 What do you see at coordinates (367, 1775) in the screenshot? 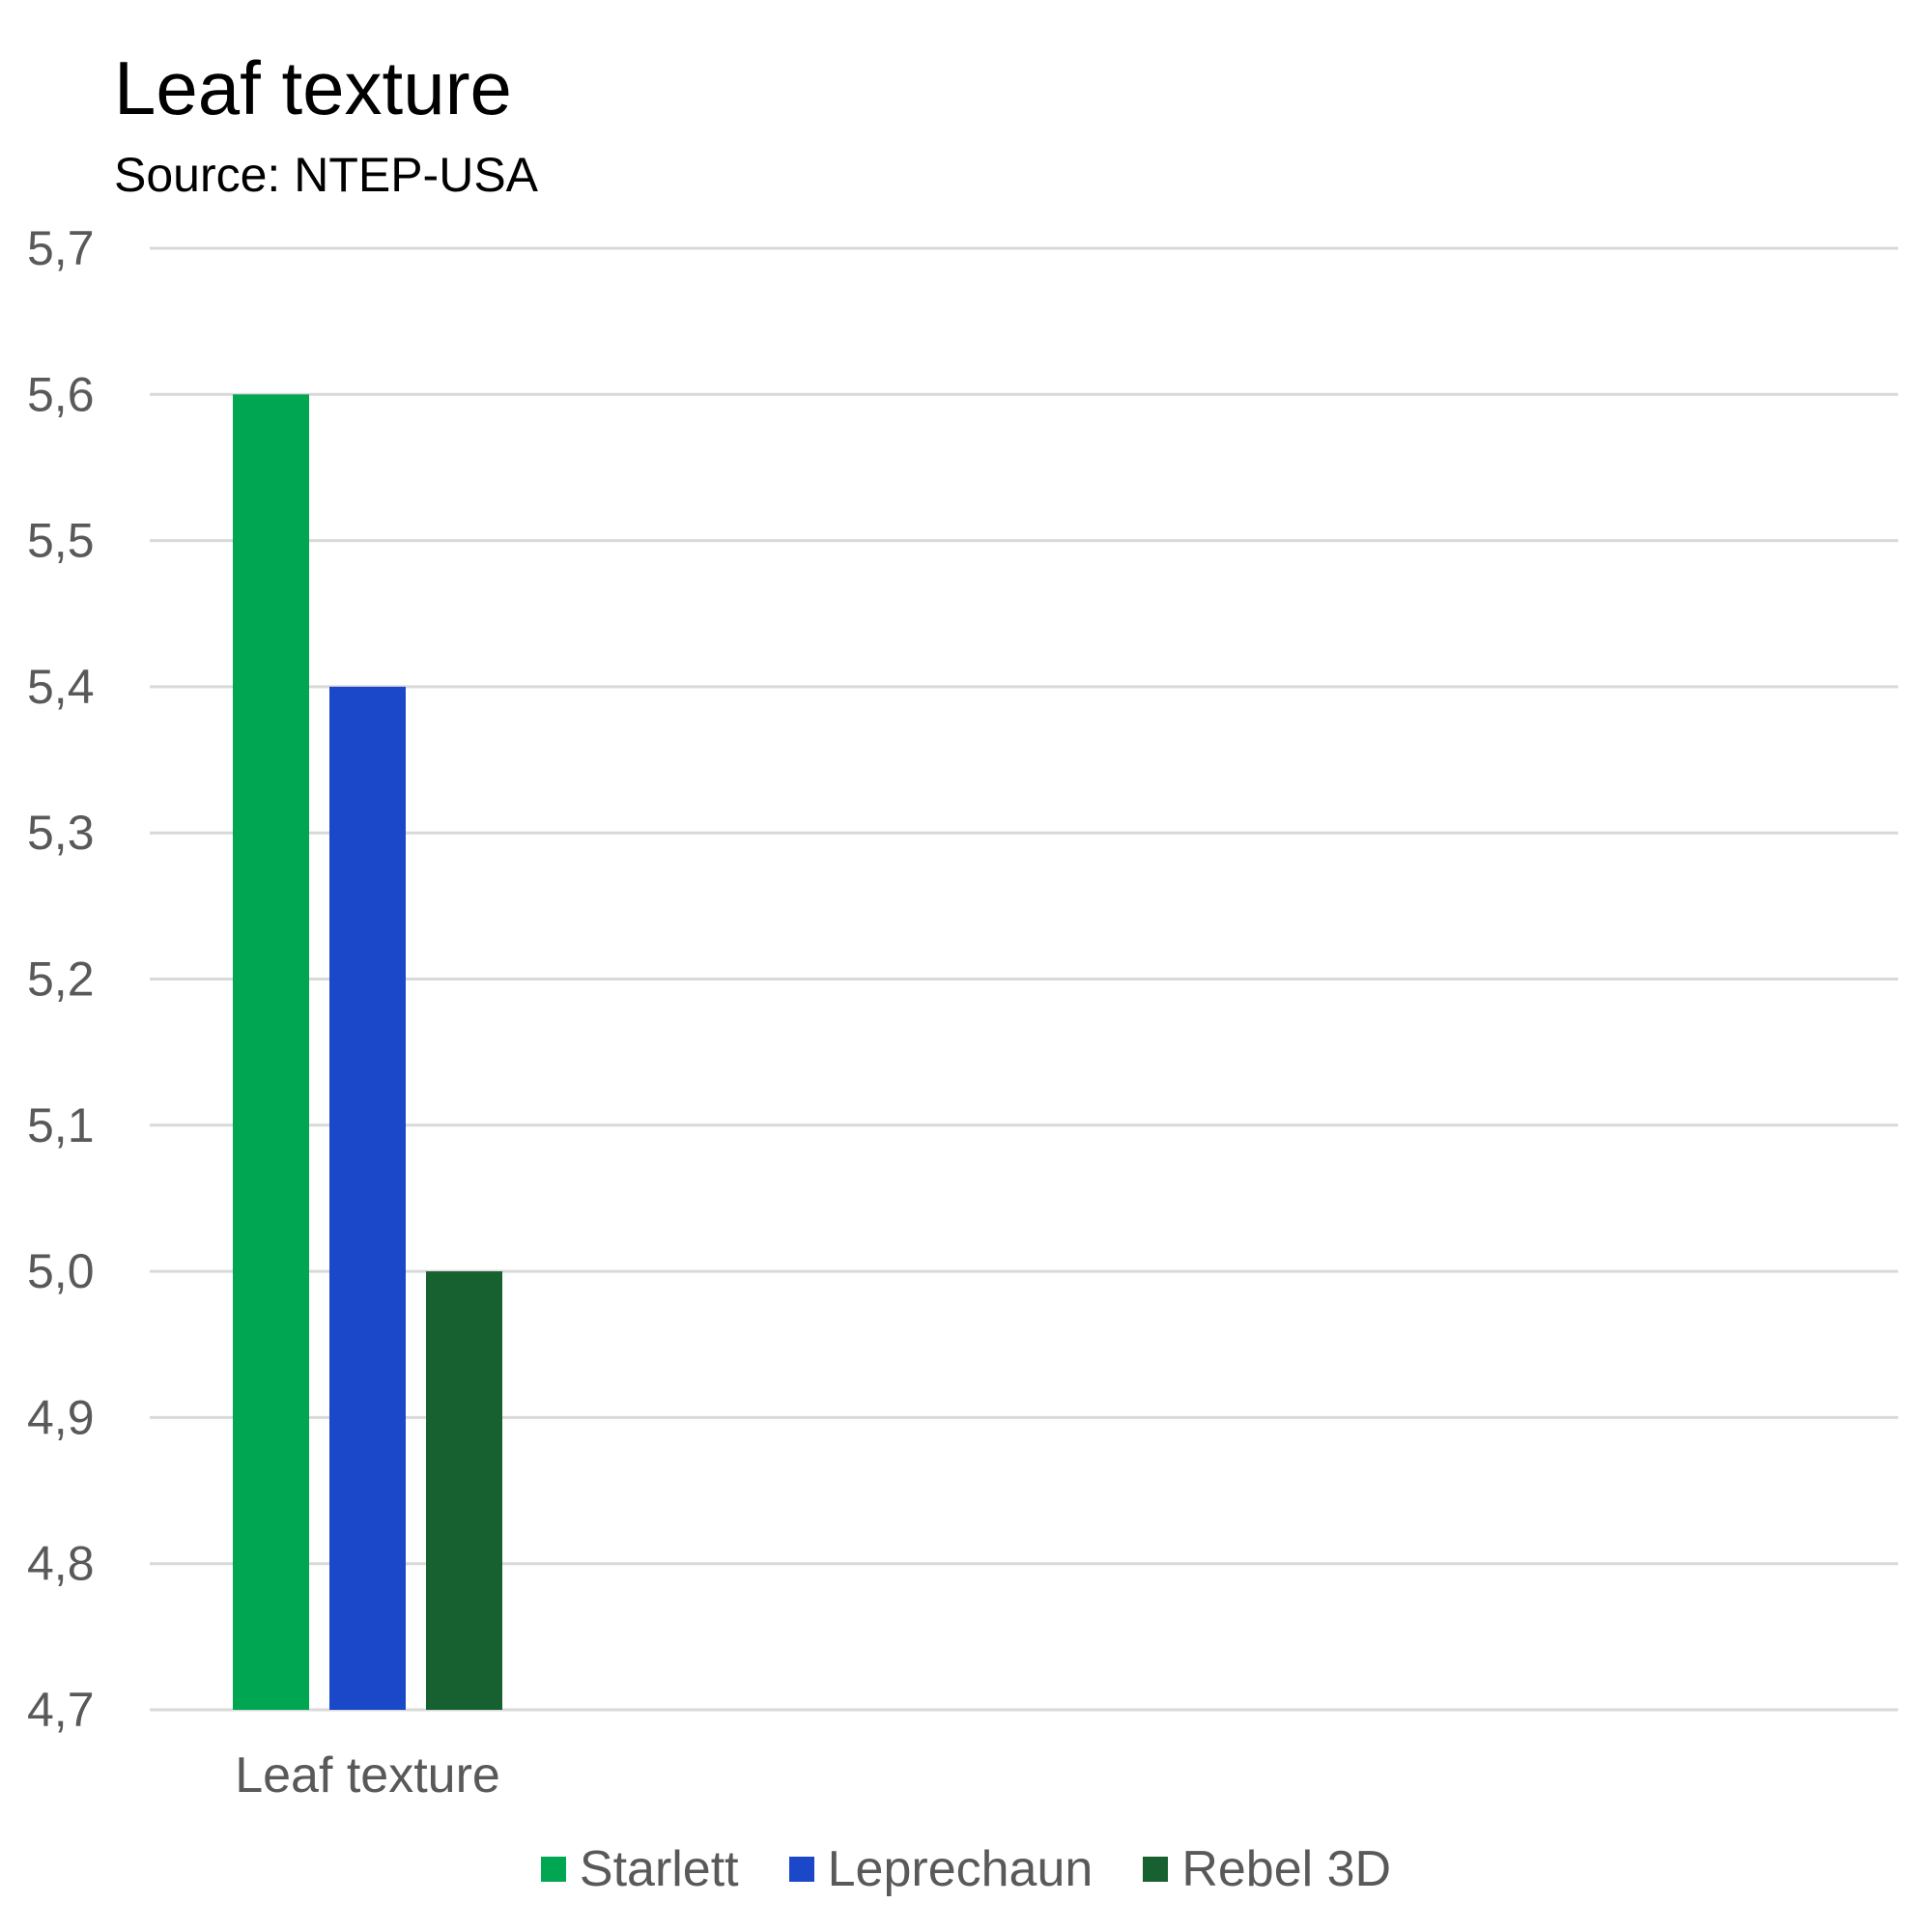
I see `x-category-label: Leaf texture` at bounding box center [367, 1775].